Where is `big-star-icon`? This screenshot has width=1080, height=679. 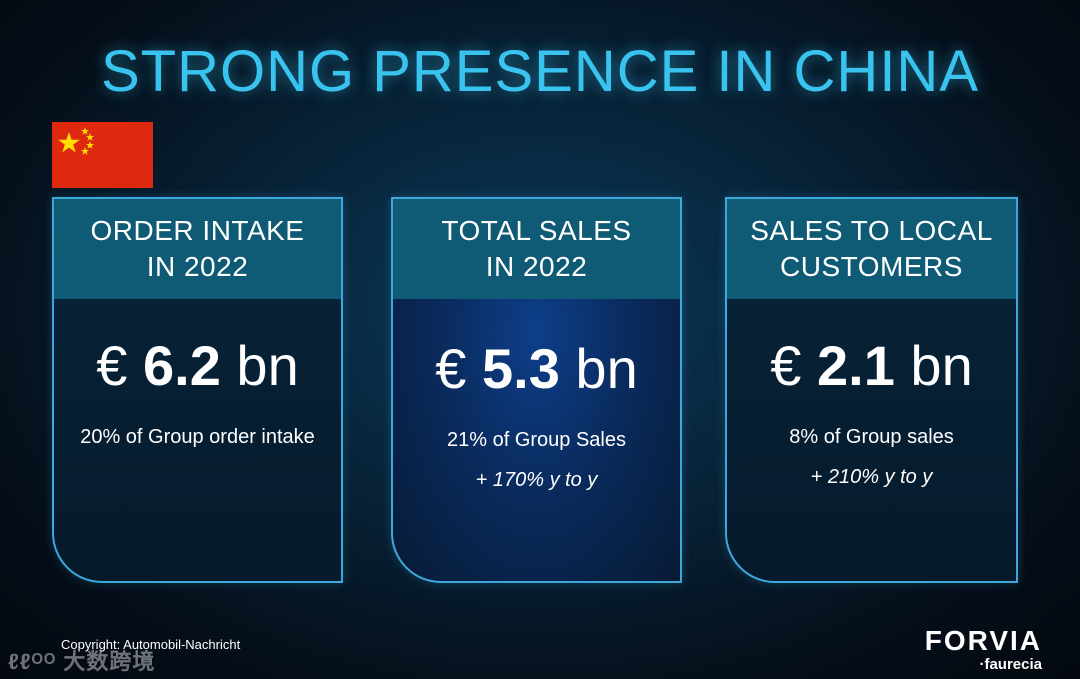
big-star-icon is located at coordinates (69, 142).